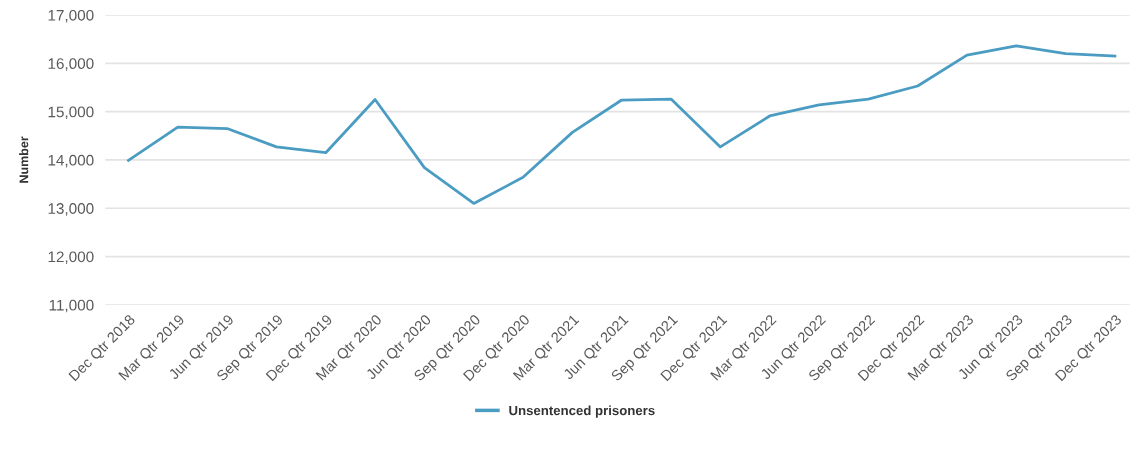 This screenshot has height=455, width=1132. Describe the element at coordinates (71, 161) in the screenshot. I see `y-tick-label: 14,000` at that location.